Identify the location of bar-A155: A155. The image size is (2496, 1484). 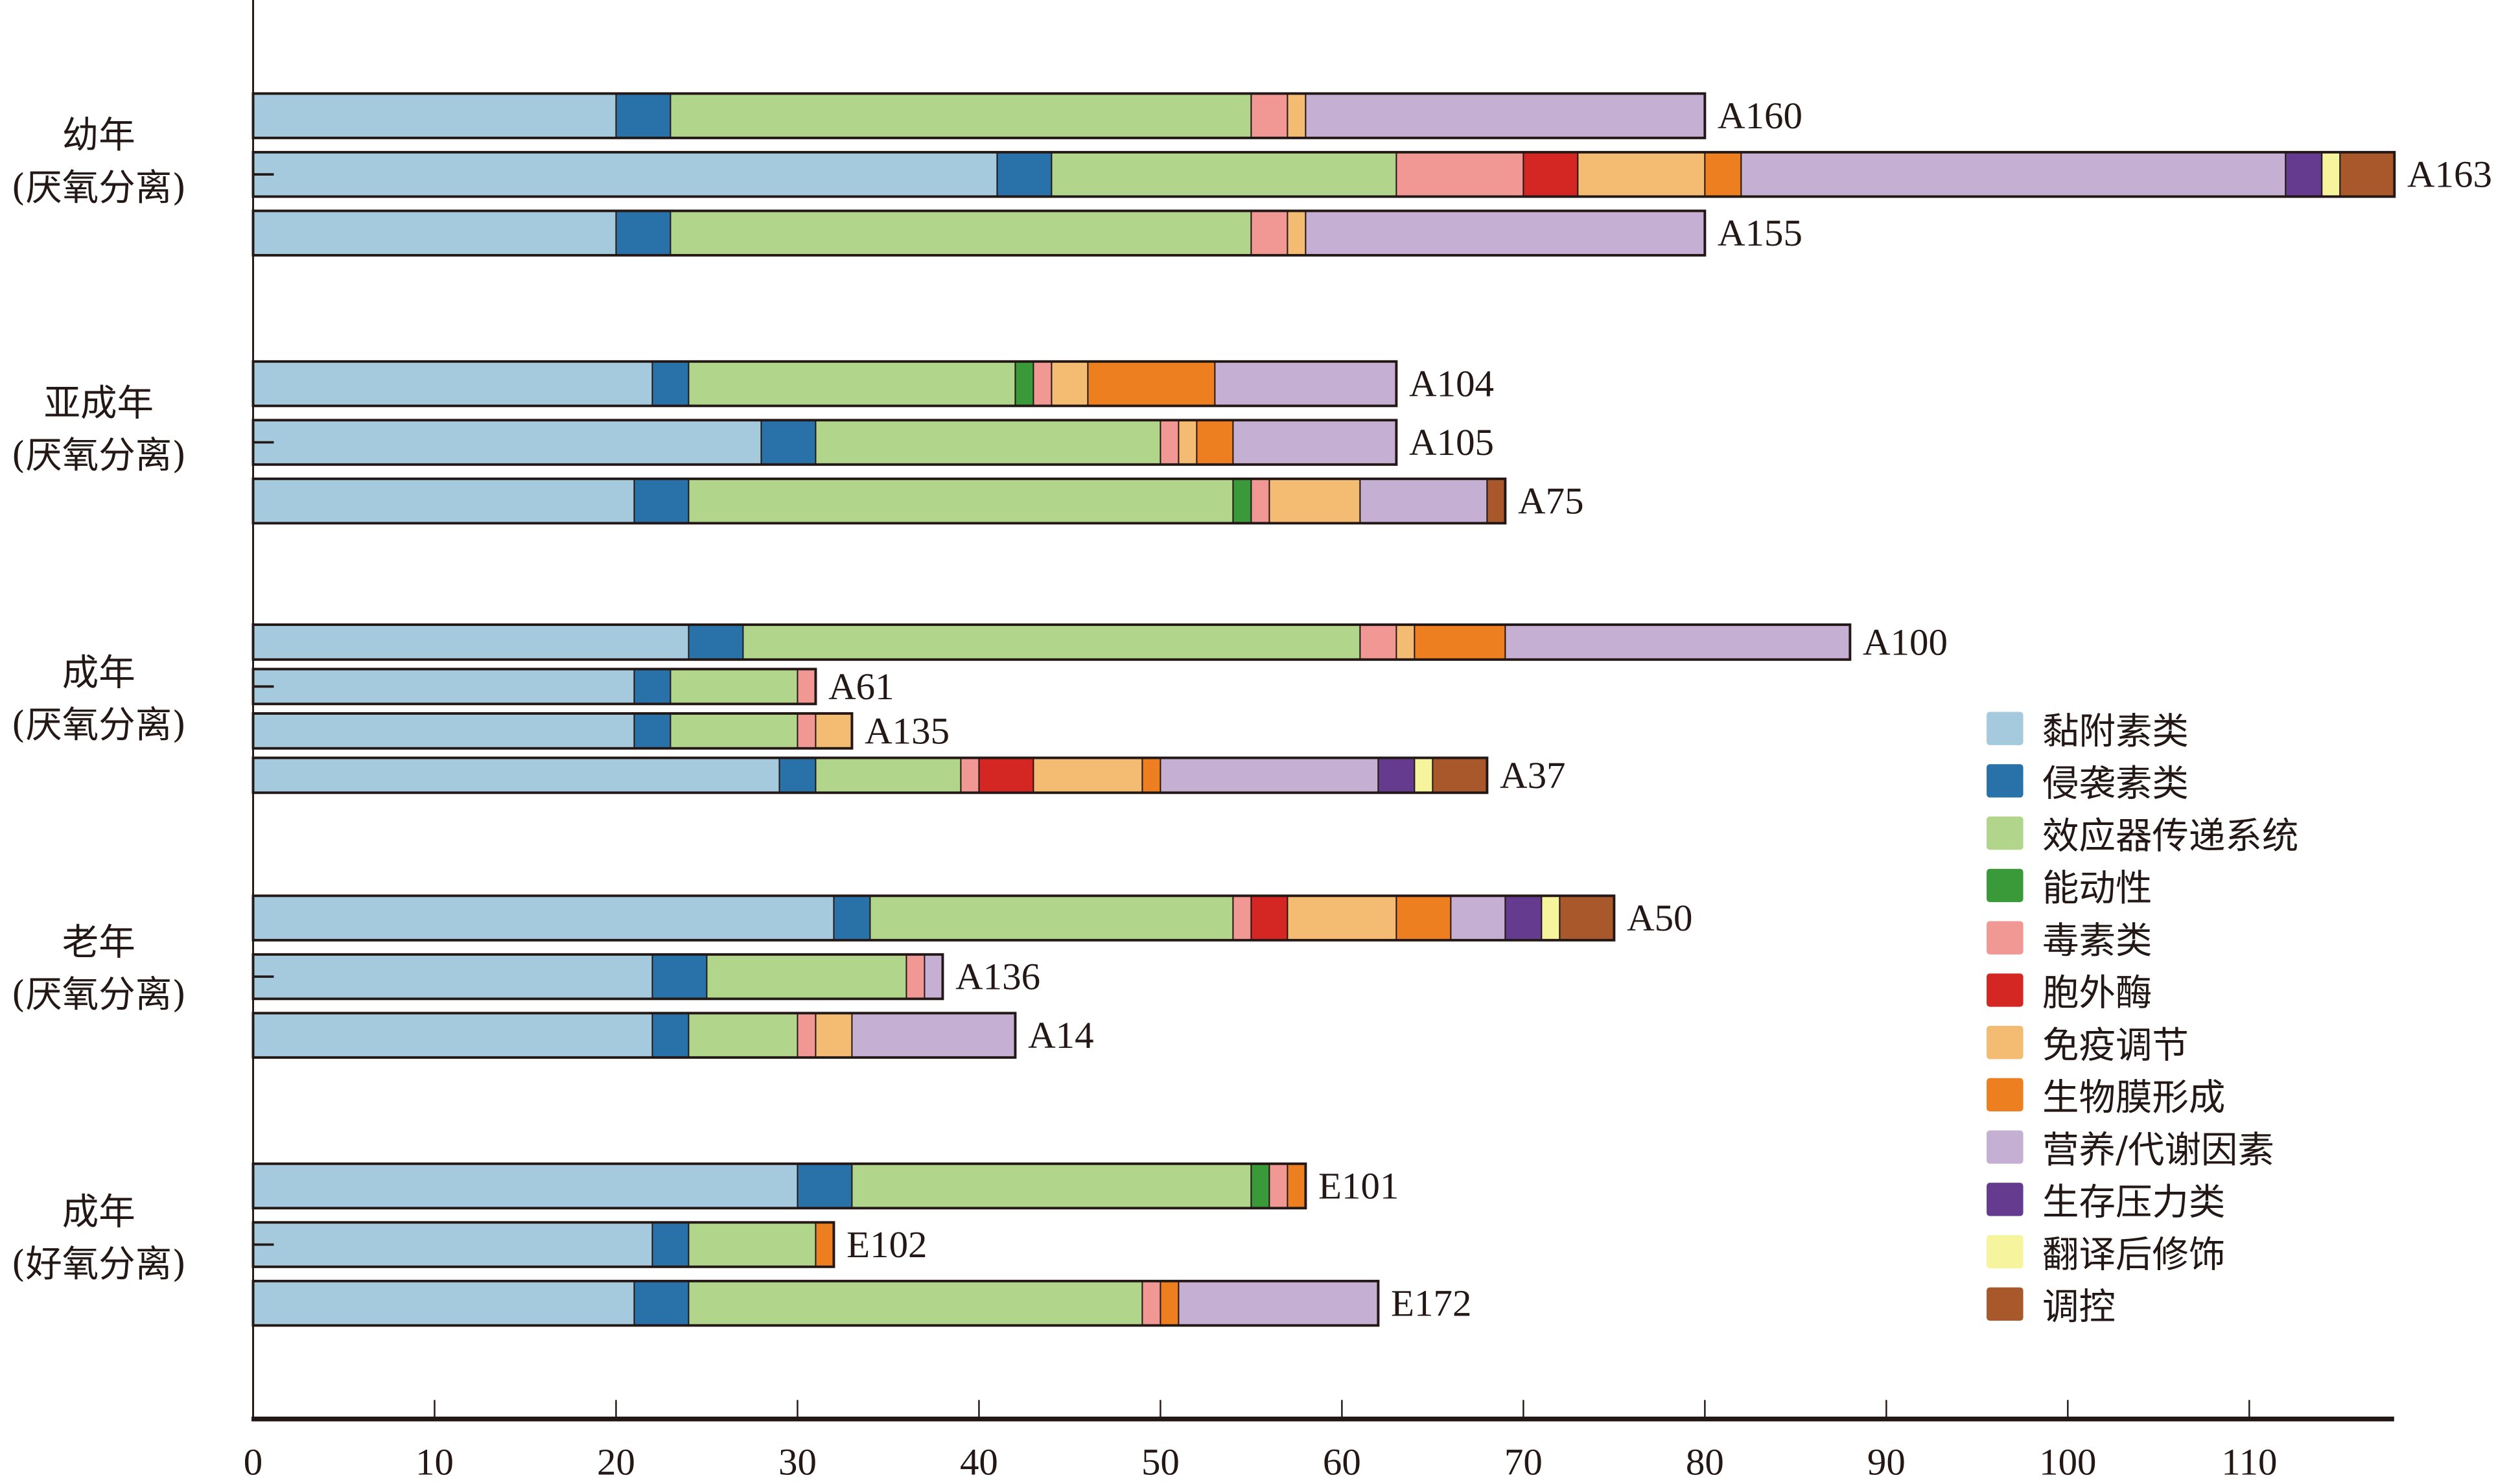
(1026, 233).